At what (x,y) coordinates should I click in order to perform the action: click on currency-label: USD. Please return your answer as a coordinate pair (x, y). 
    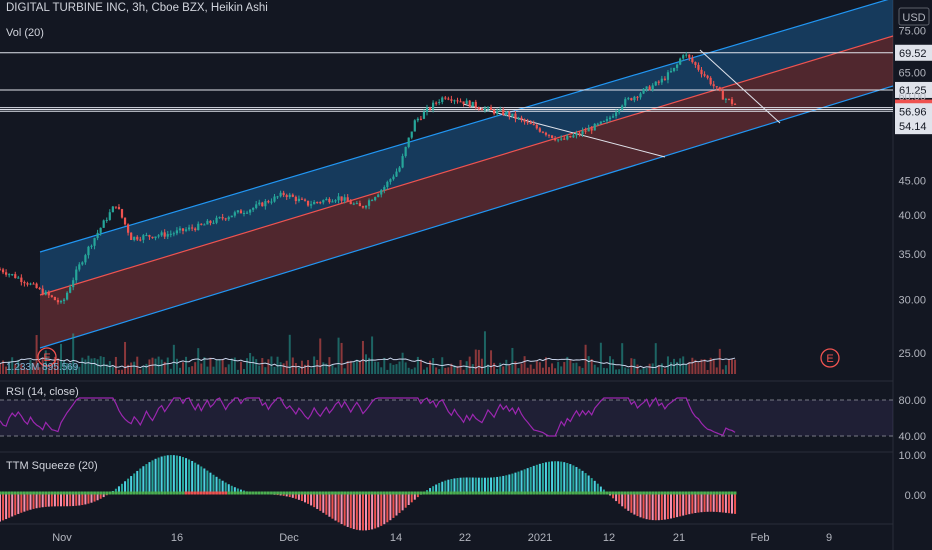
    Looking at the image, I should click on (913, 18).